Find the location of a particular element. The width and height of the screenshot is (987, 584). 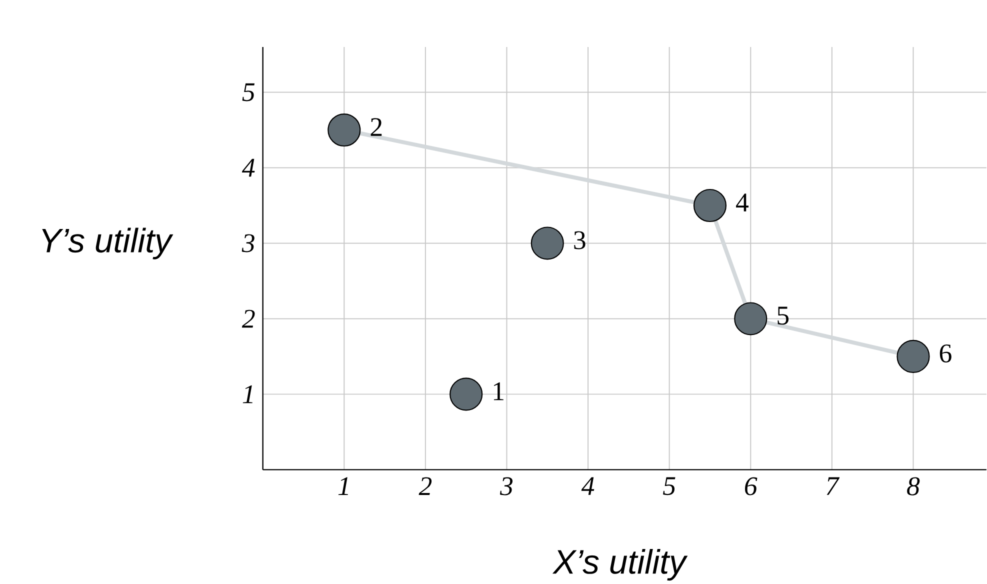

y-tick-label: 4 is located at coordinates (248, 167).